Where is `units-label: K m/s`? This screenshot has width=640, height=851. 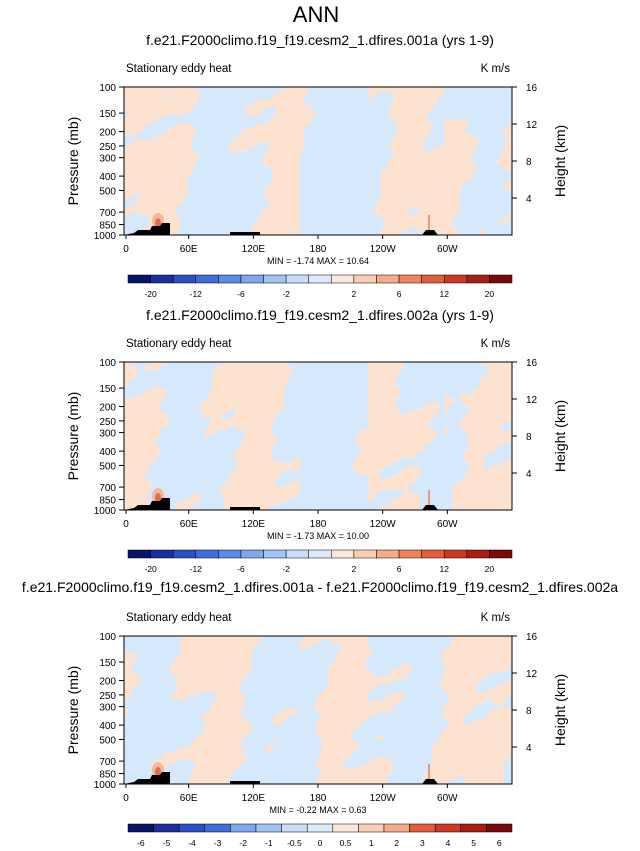
units-label: K m/s is located at coordinates (496, 618).